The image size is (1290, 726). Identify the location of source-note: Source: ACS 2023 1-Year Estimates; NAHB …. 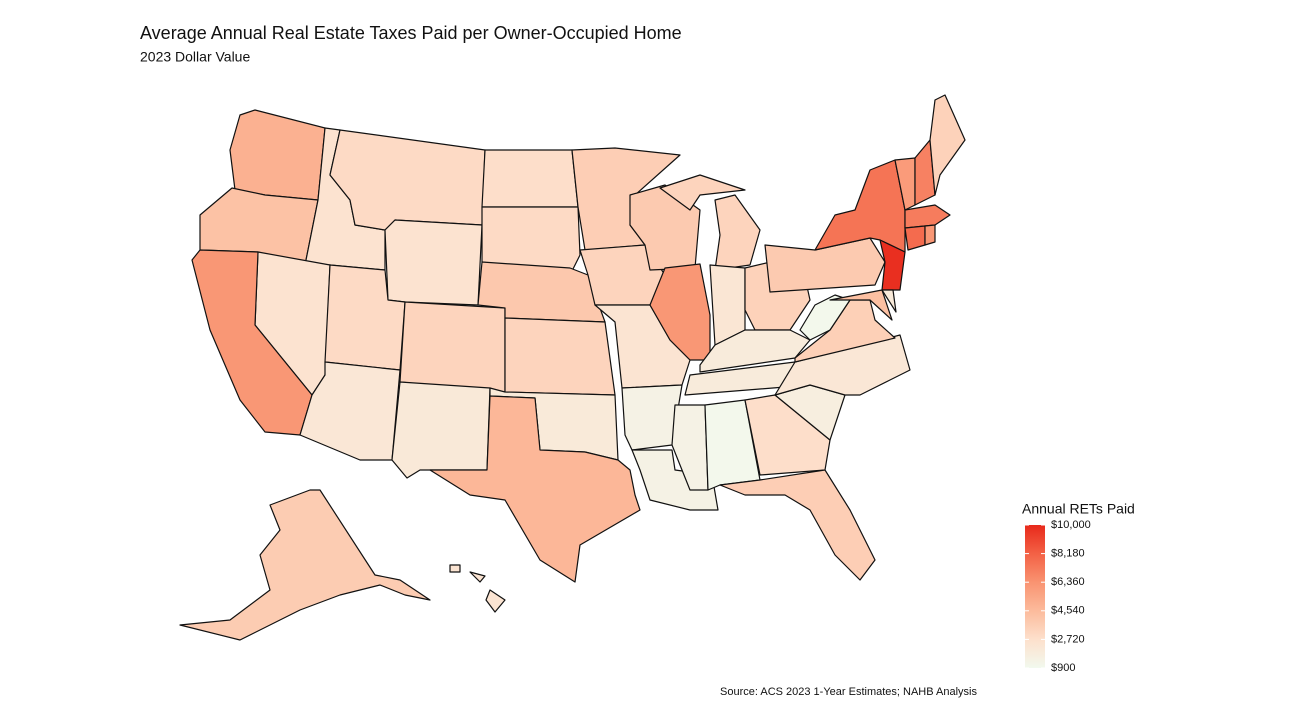
(848, 692).